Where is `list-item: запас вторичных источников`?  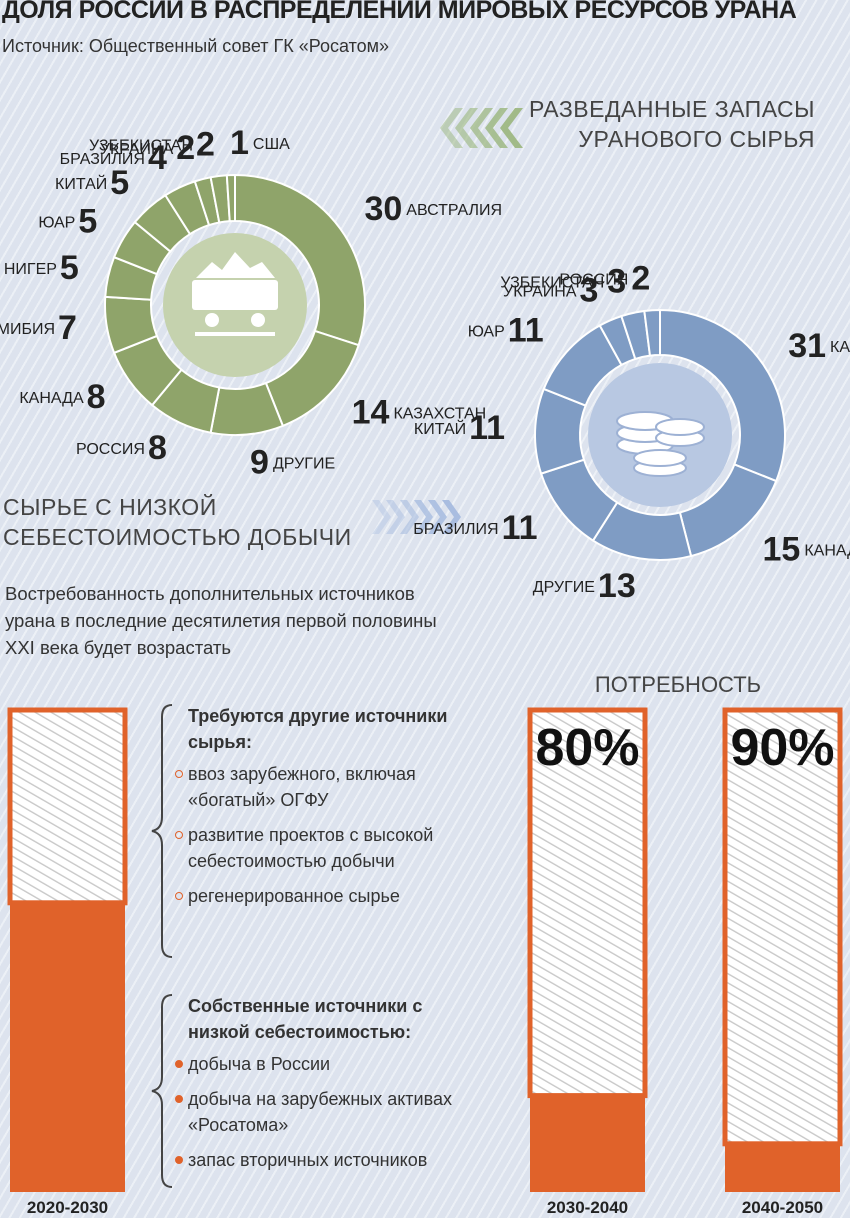
list-item: запас вторичных источников is located at coordinates (325, 1160).